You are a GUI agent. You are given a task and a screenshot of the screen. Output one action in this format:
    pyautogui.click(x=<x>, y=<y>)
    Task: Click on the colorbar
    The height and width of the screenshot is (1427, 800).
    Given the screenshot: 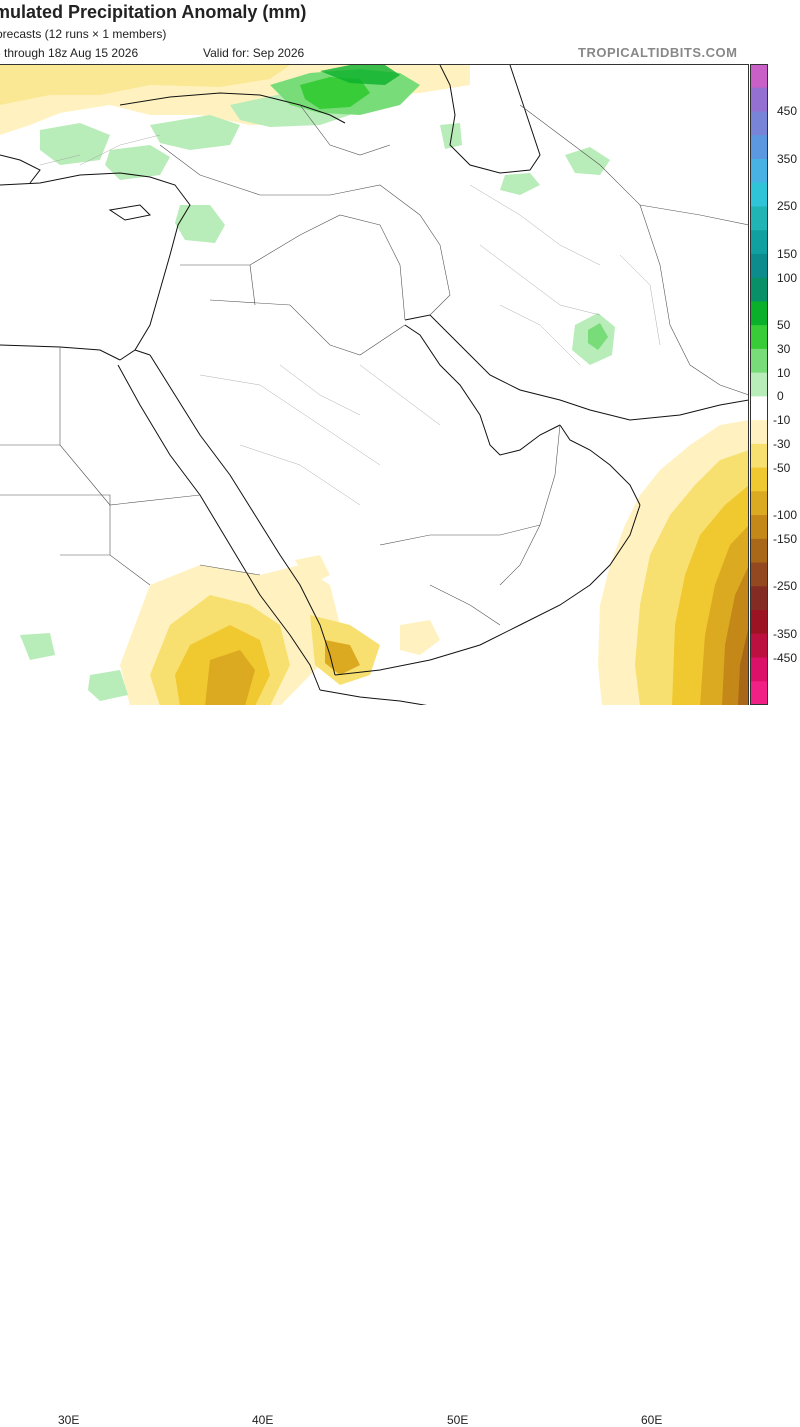 What is the action you would take?
    pyautogui.click(x=759, y=385)
    